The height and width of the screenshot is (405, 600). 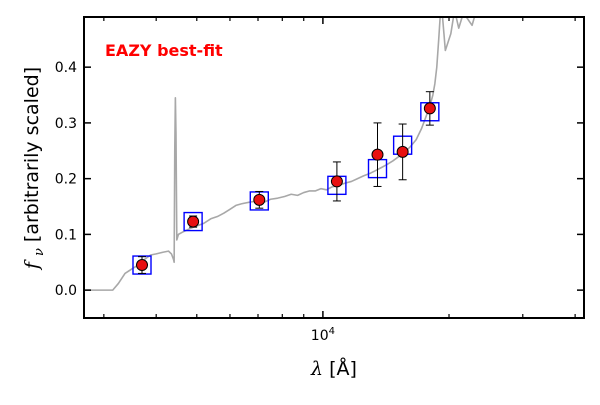 I want to click on y-axis-title-symbol: f, so click(x=32, y=265).